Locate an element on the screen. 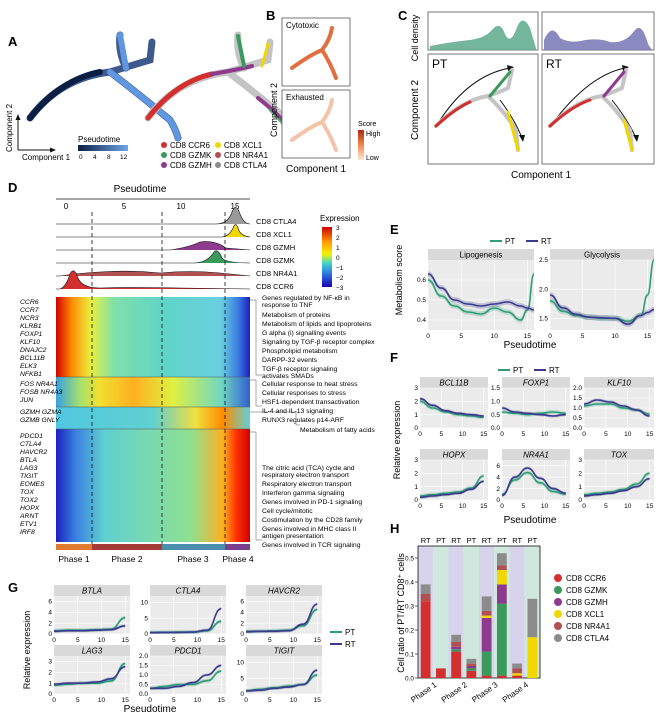  pathway-label: Genes involved in MHC class II is located at coordinates (309, 529).